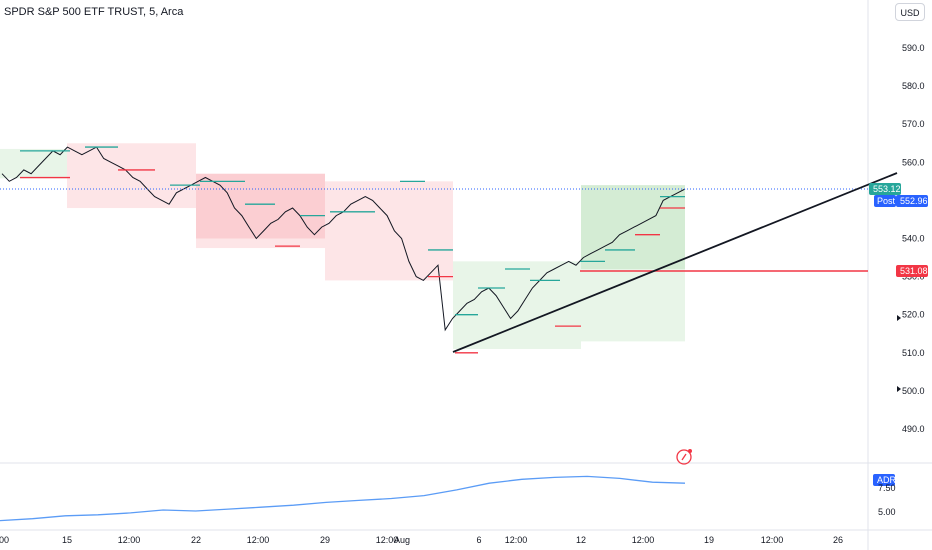 The height and width of the screenshot is (550, 932). What do you see at coordinates (387, 540) in the screenshot?
I see `time-tick-6: 12:00` at bounding box center [387, 540].